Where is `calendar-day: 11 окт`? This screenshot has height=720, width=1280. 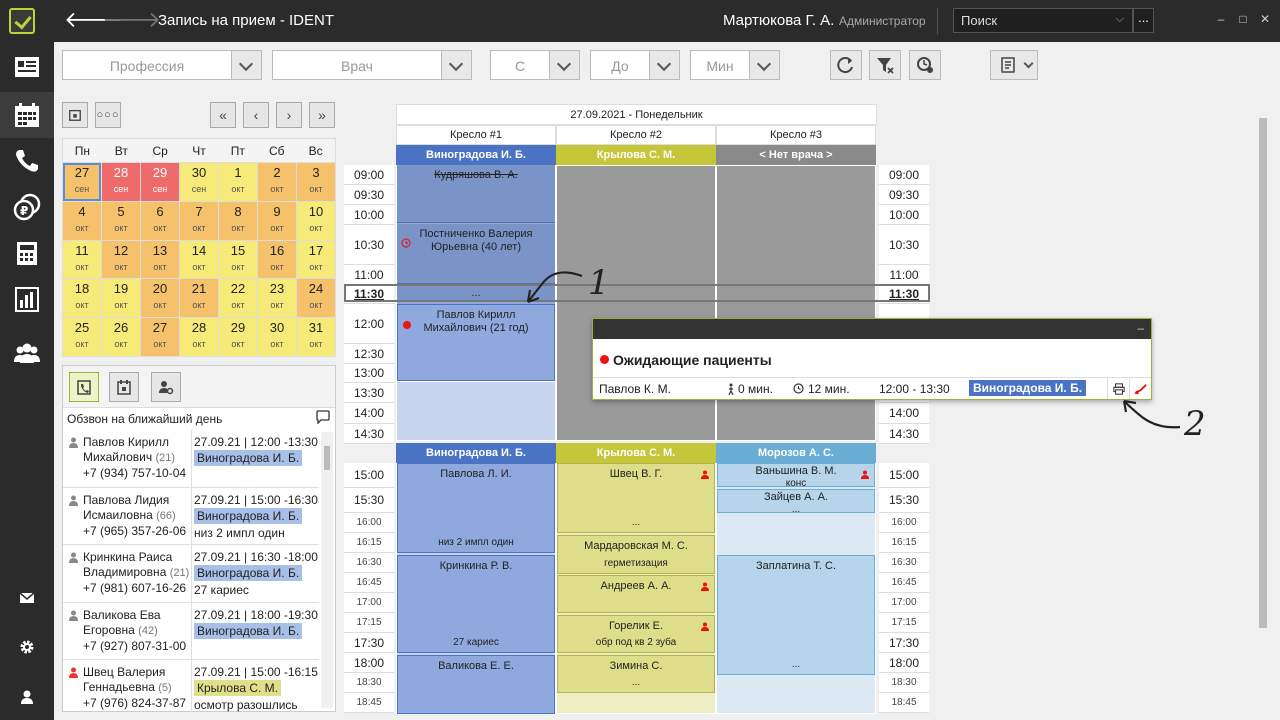
calendar-day: 11 окт is located at coordinates (82, 259).